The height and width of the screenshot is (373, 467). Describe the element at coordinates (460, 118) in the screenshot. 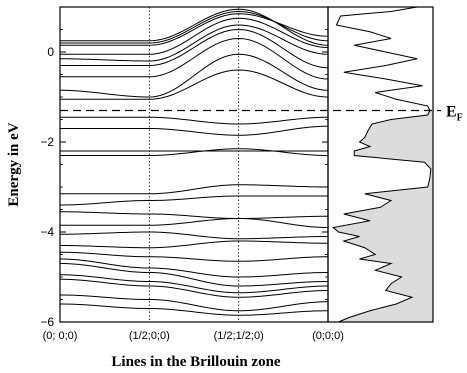

I see `fermi-label-sub: F` at that location.